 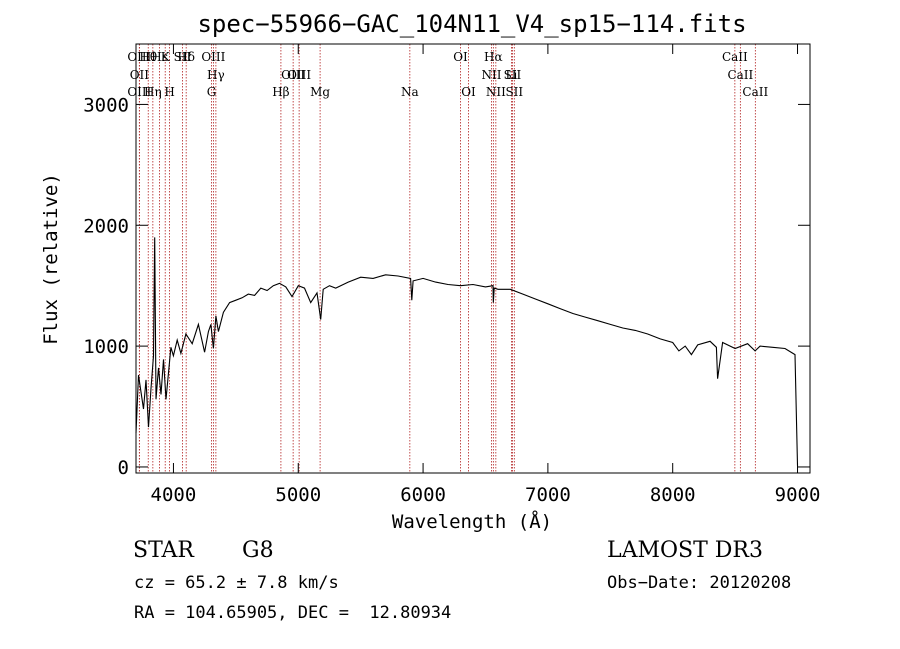 I want to click on y-tick-label: 1000, so click(x=106, y=347).